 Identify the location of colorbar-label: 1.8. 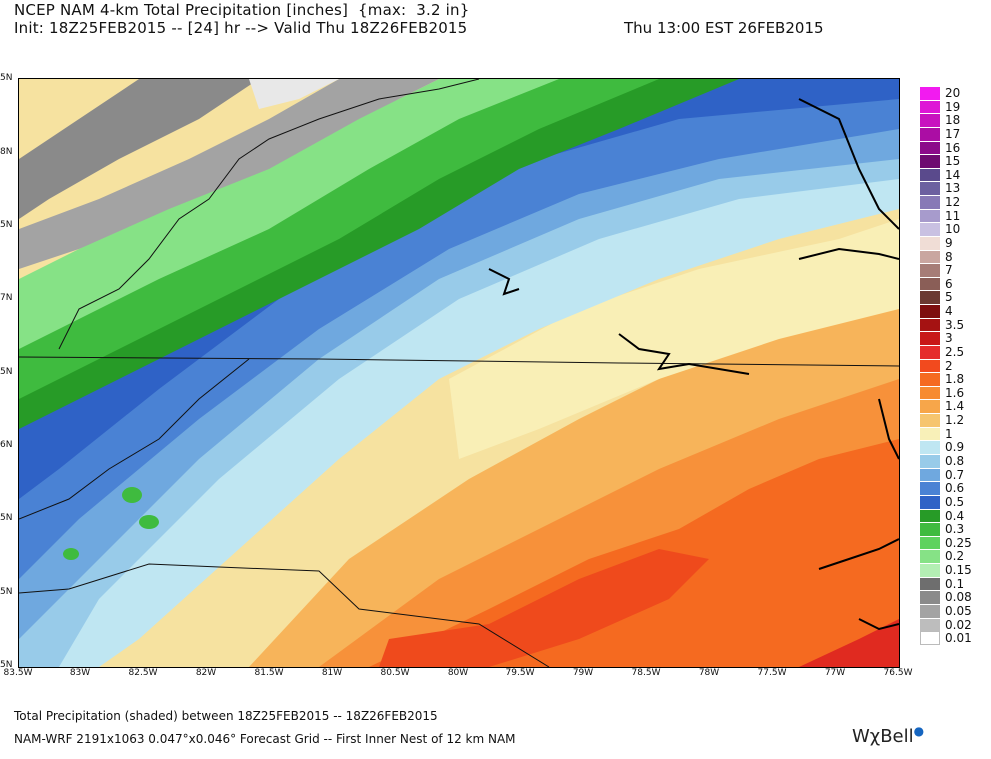
(955, 379).